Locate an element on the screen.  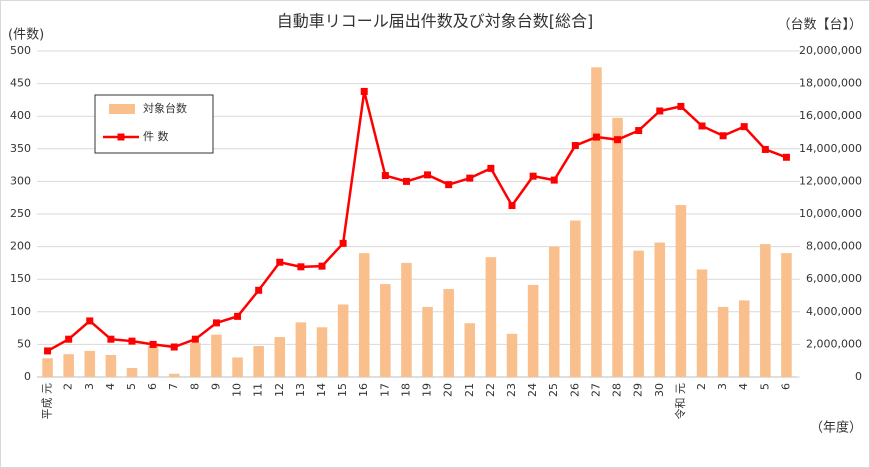
x-axis-title: （年度） is located at coordinates (836, 428).